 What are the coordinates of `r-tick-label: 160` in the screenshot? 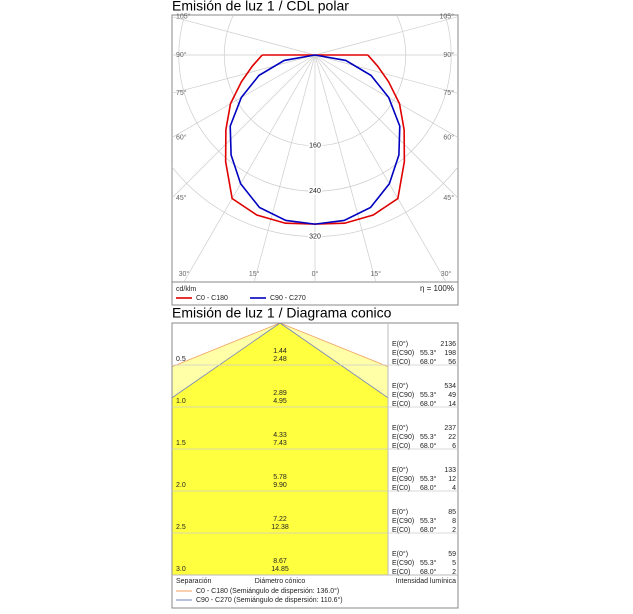 It's located at (315, 146).